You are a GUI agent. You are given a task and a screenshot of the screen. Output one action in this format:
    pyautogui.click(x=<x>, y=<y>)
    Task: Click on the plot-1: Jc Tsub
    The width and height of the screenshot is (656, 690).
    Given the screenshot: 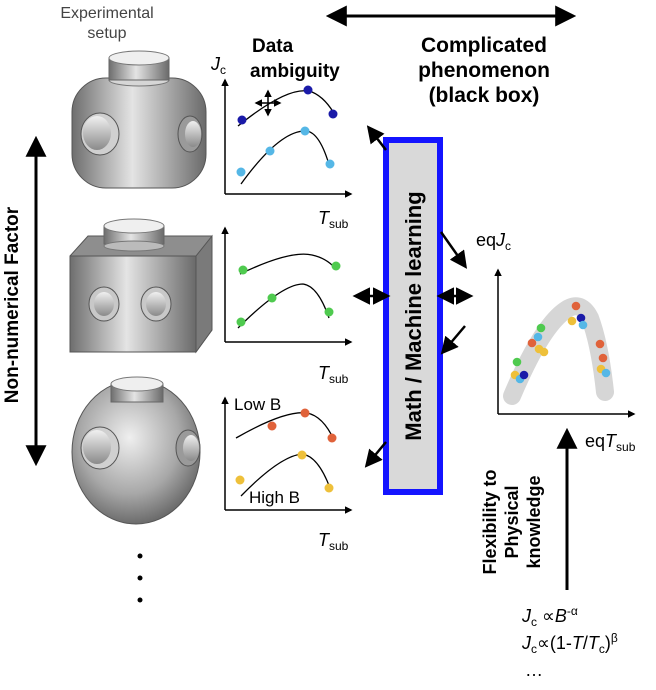 What is the action you would take?
    pyautogui.click(x=281, y=142)
    